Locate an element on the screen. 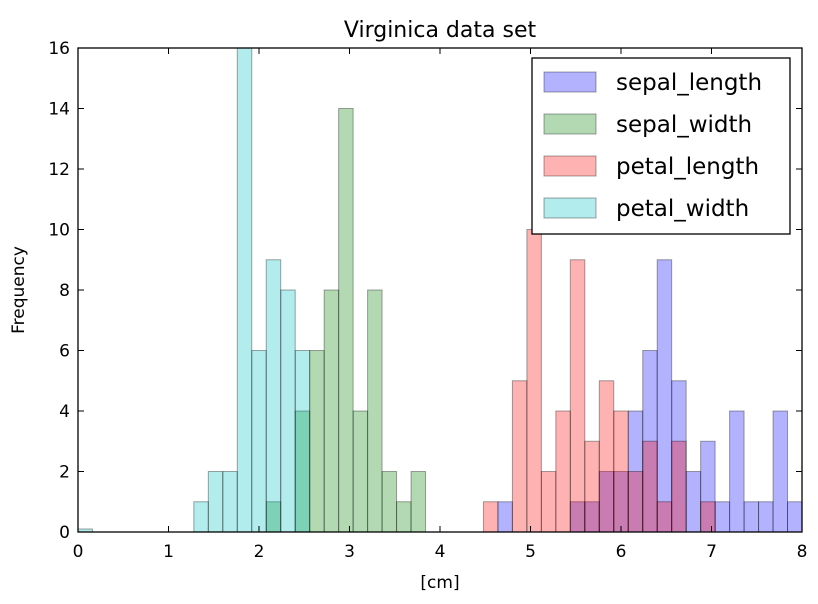  y-tick-label-14: 14 is located at coordinates (59, 110).